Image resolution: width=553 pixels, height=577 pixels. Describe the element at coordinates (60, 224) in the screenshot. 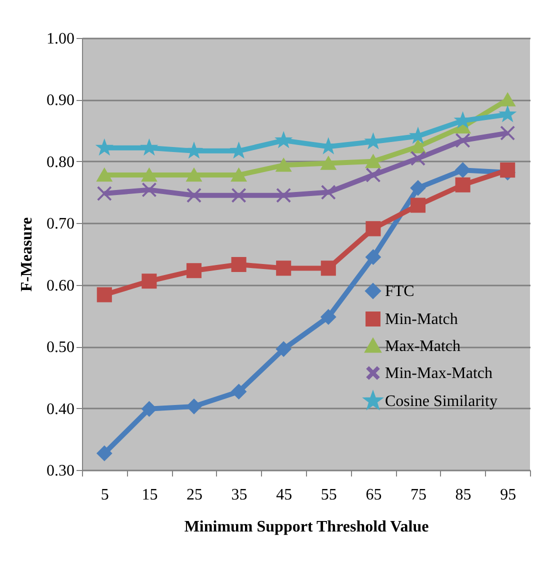

I see `y-tick-label: 0.70` at that location.